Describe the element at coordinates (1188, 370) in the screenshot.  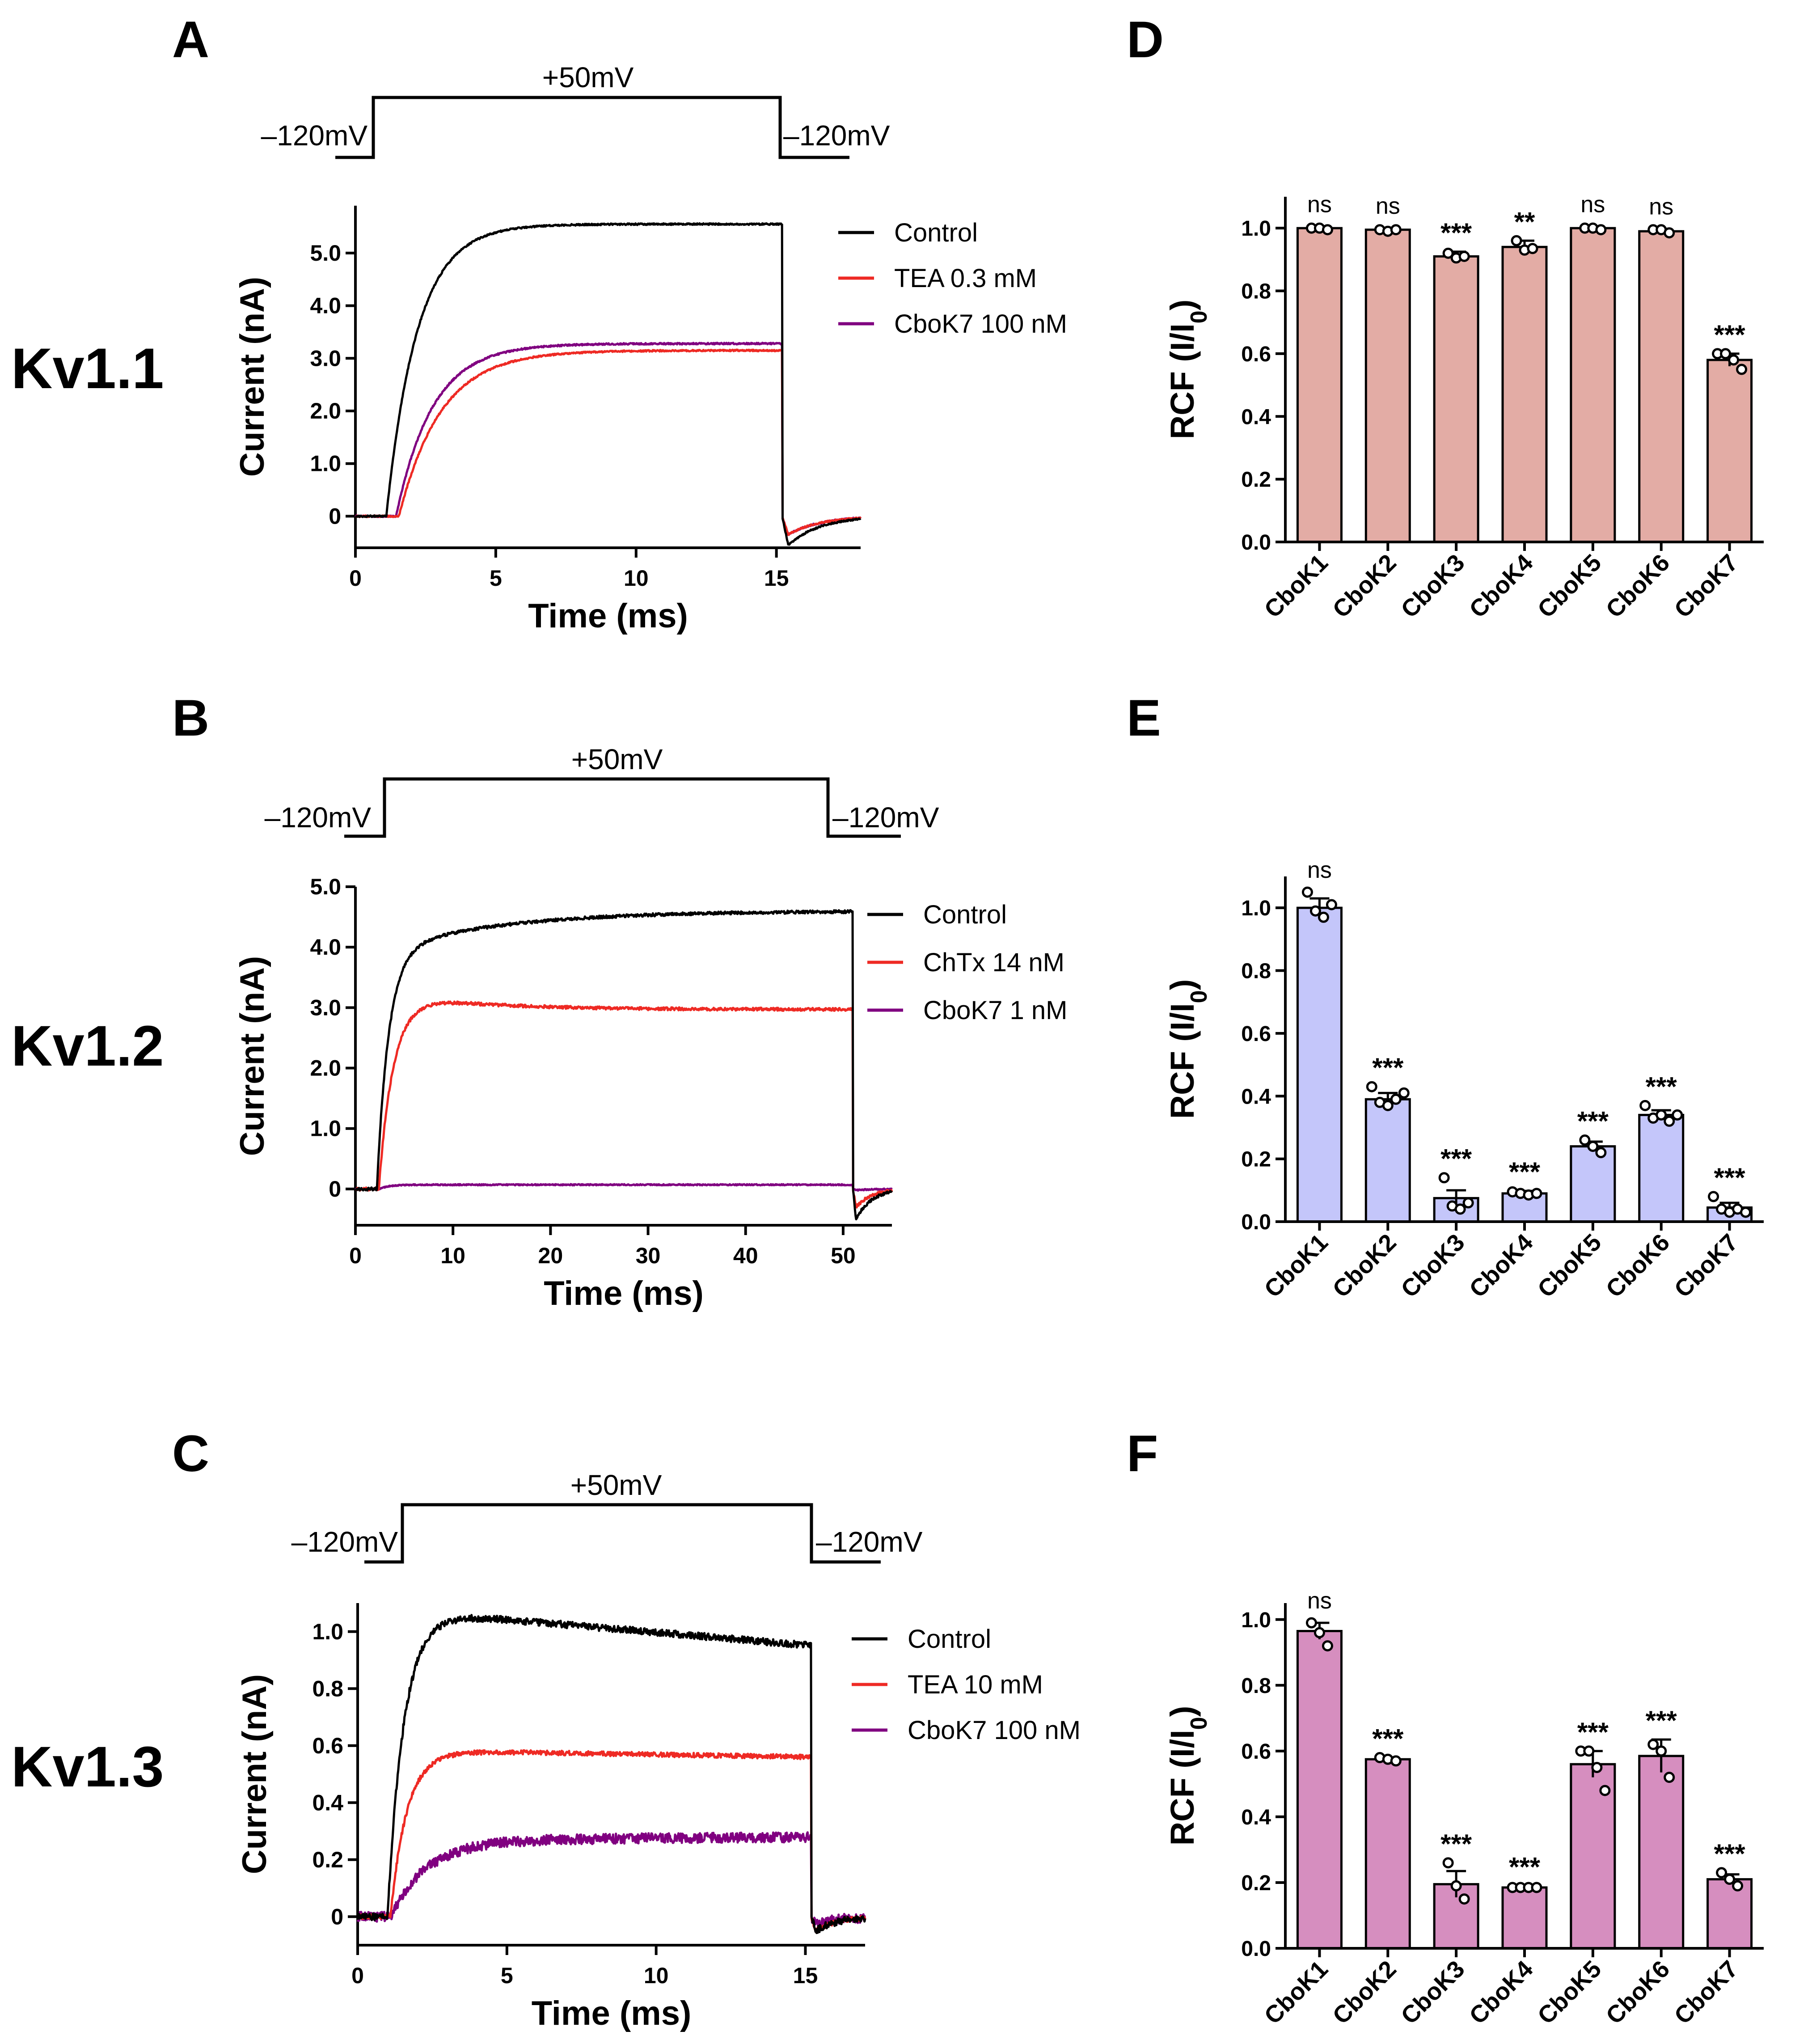
I see `bar-d-y-axis-title: RCF (I/I0)` at that location.